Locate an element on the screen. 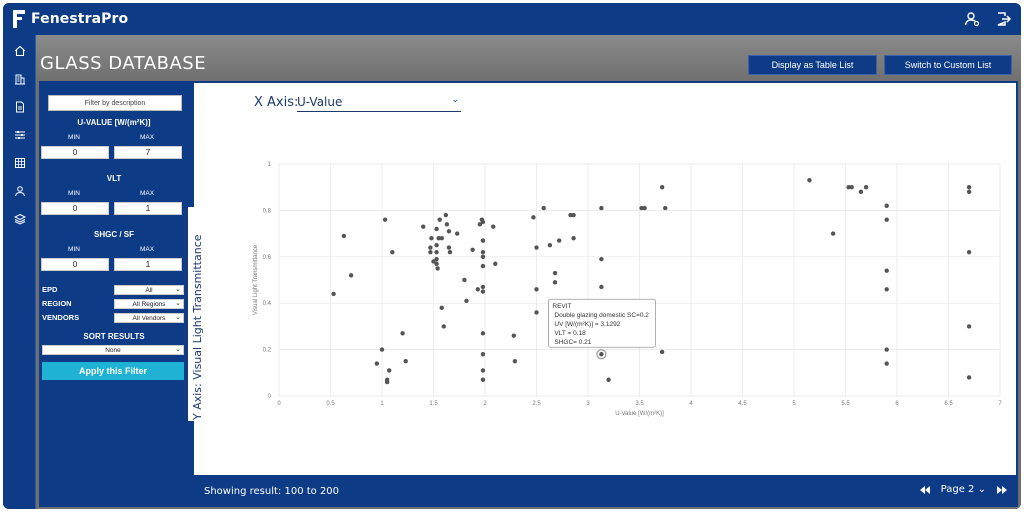 The height and width of the screenshot is (512, 1024). y-axis-select is located at coordinates (195, 314).